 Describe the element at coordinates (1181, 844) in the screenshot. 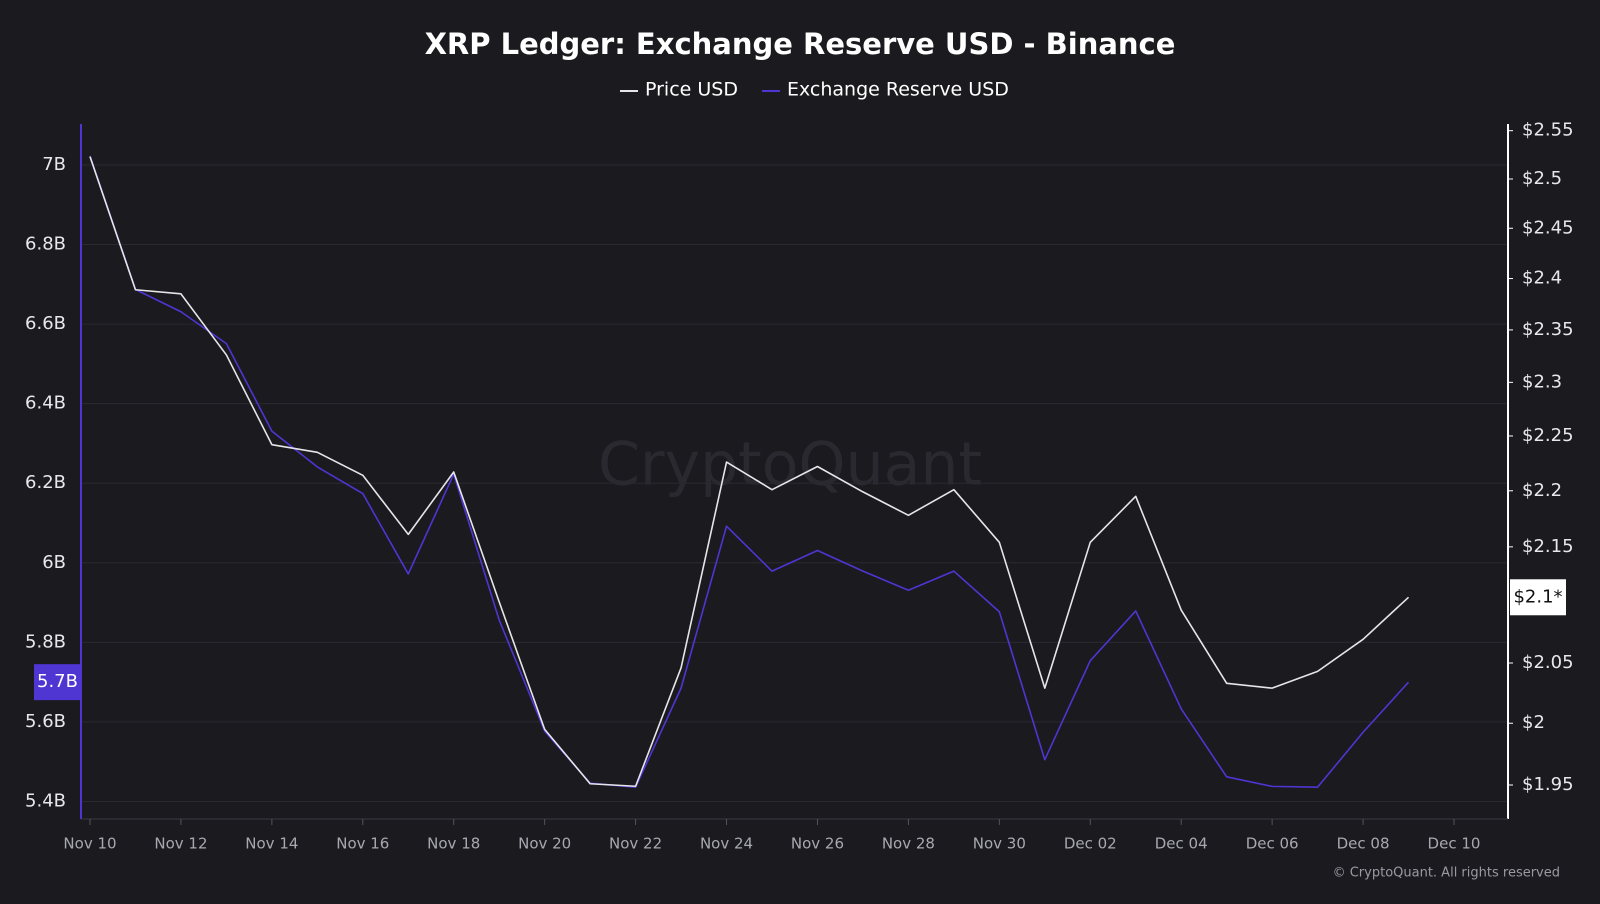

I see `x-tick-label: Dec 04` at that location.